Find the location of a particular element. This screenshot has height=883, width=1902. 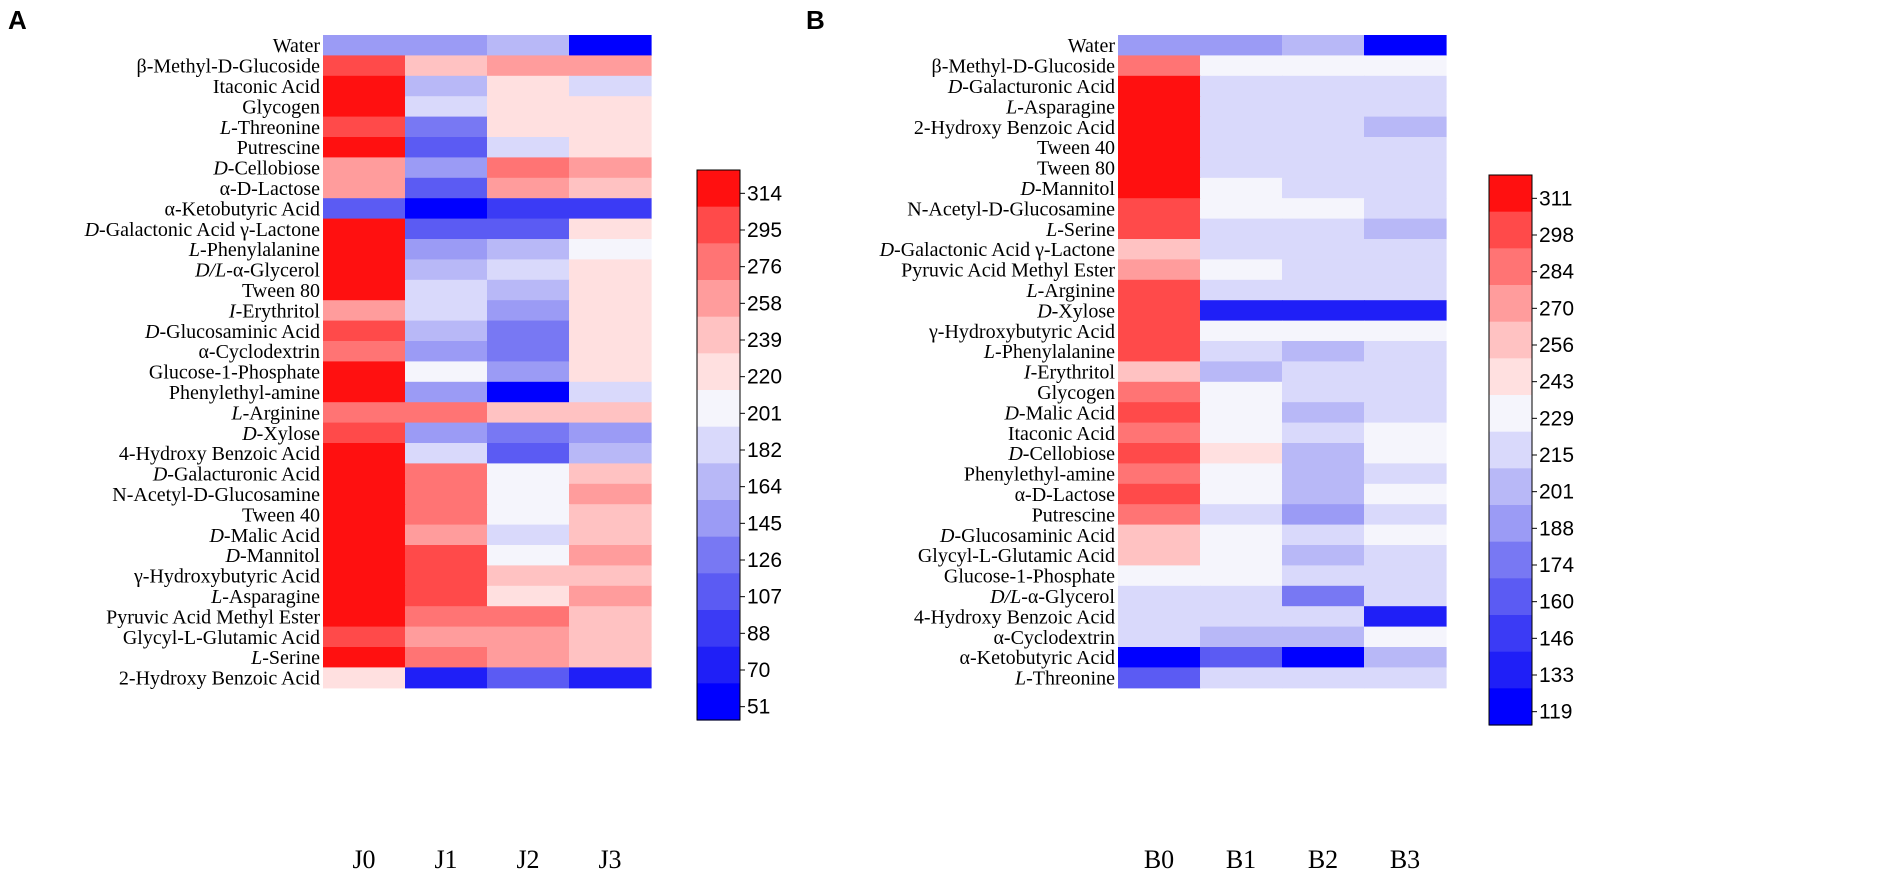

heatmap-cell-b-cyclodextrin-b0 is located at coordinates (1159, 637).